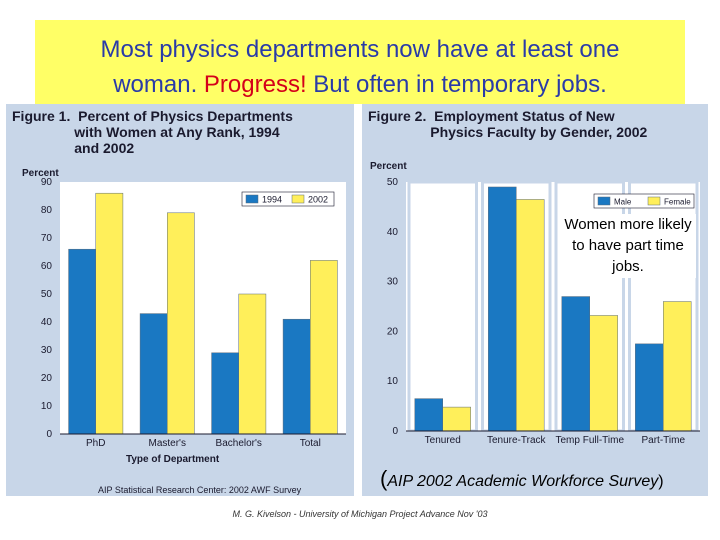  I want to click on survey-open-paren: (, so click(384, 478).